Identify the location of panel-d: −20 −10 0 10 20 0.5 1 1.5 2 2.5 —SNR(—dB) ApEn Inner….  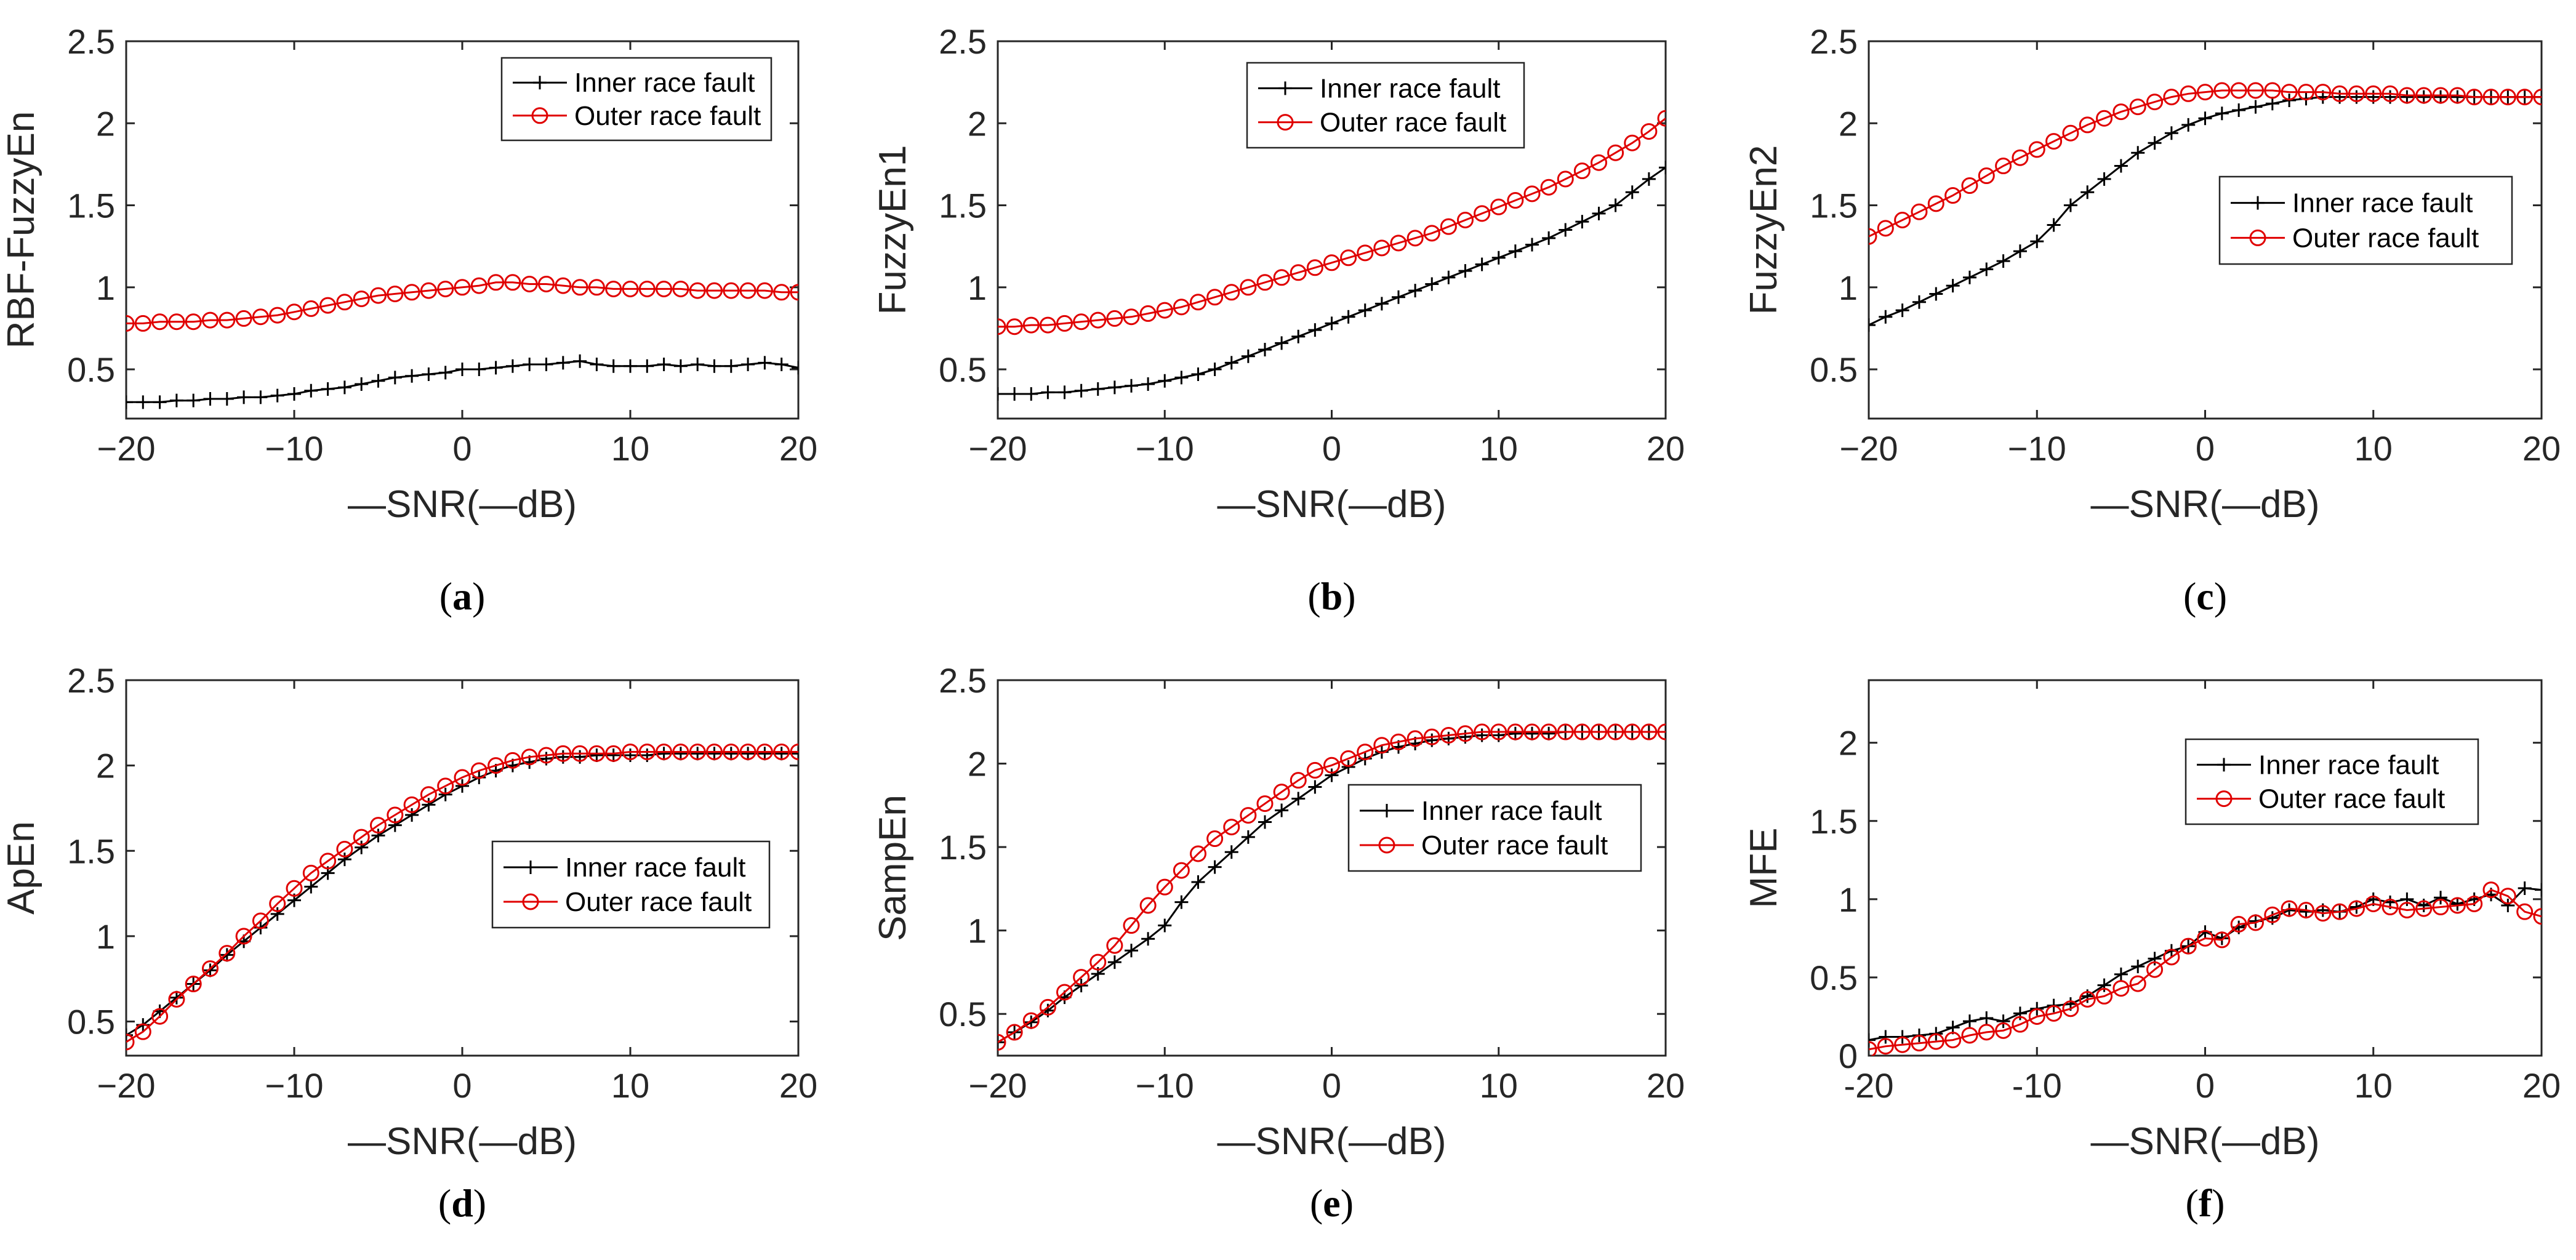
(408, 943).